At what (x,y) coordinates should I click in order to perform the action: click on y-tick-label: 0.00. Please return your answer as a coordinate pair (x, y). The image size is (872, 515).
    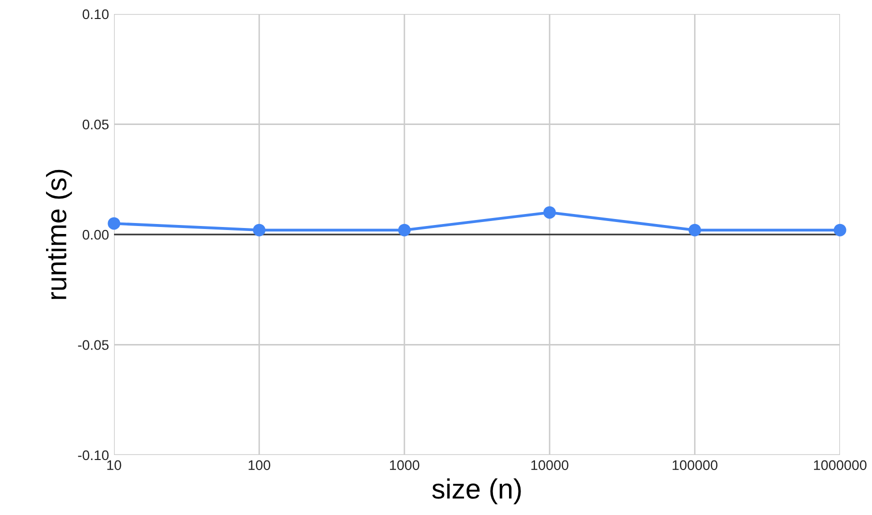
    Looking at the image, I should click on (95, 235).